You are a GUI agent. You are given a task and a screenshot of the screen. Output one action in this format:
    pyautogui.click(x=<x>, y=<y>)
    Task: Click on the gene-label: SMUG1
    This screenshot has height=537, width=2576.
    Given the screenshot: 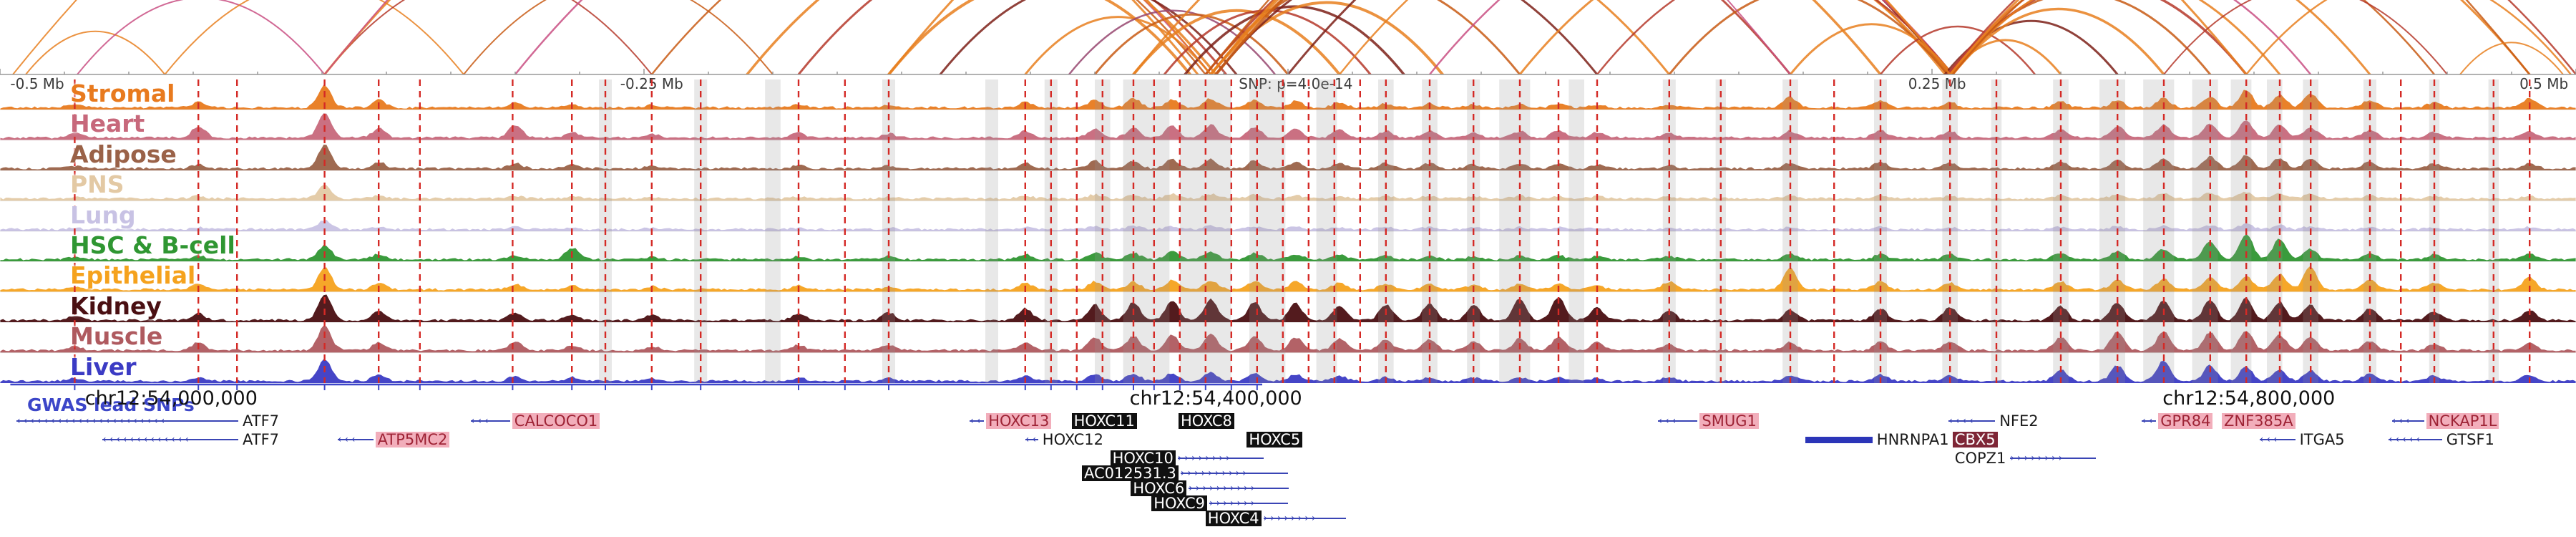 What is the action you would take?
    pyautogui.click(x=1729, y=421)
    